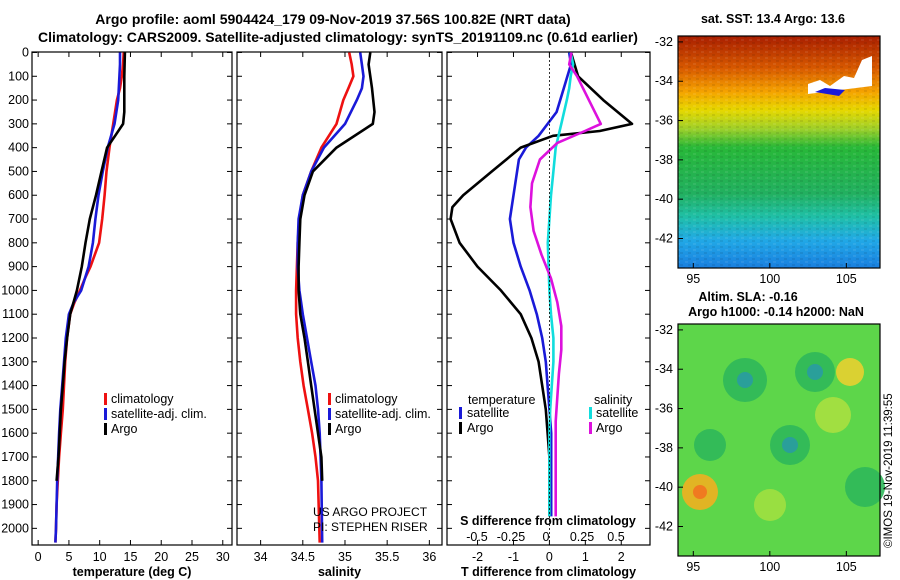 This screenshot has height=580, width=900. What do you see at coordinates (131, 557) in the screenshot?
I see `x-tick-label: 15` at bounding box center [131, 557].